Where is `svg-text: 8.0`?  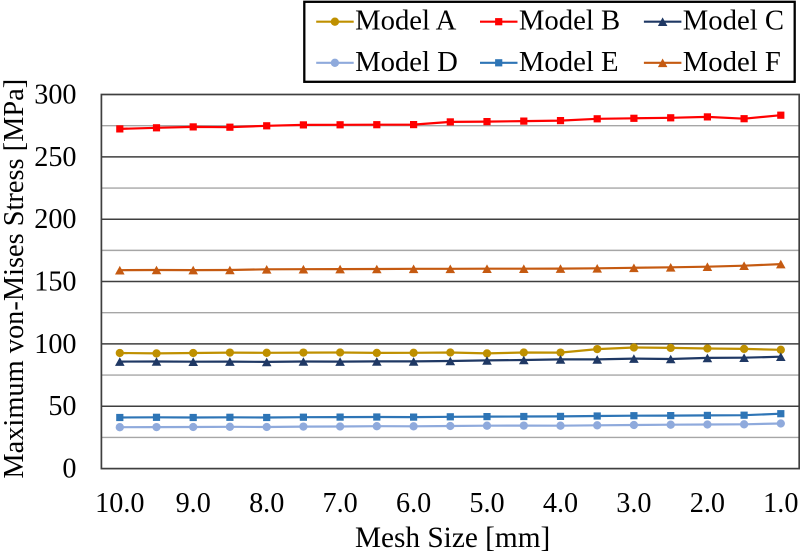 svg-text: 8.0 is located at coordinates (266, 503).